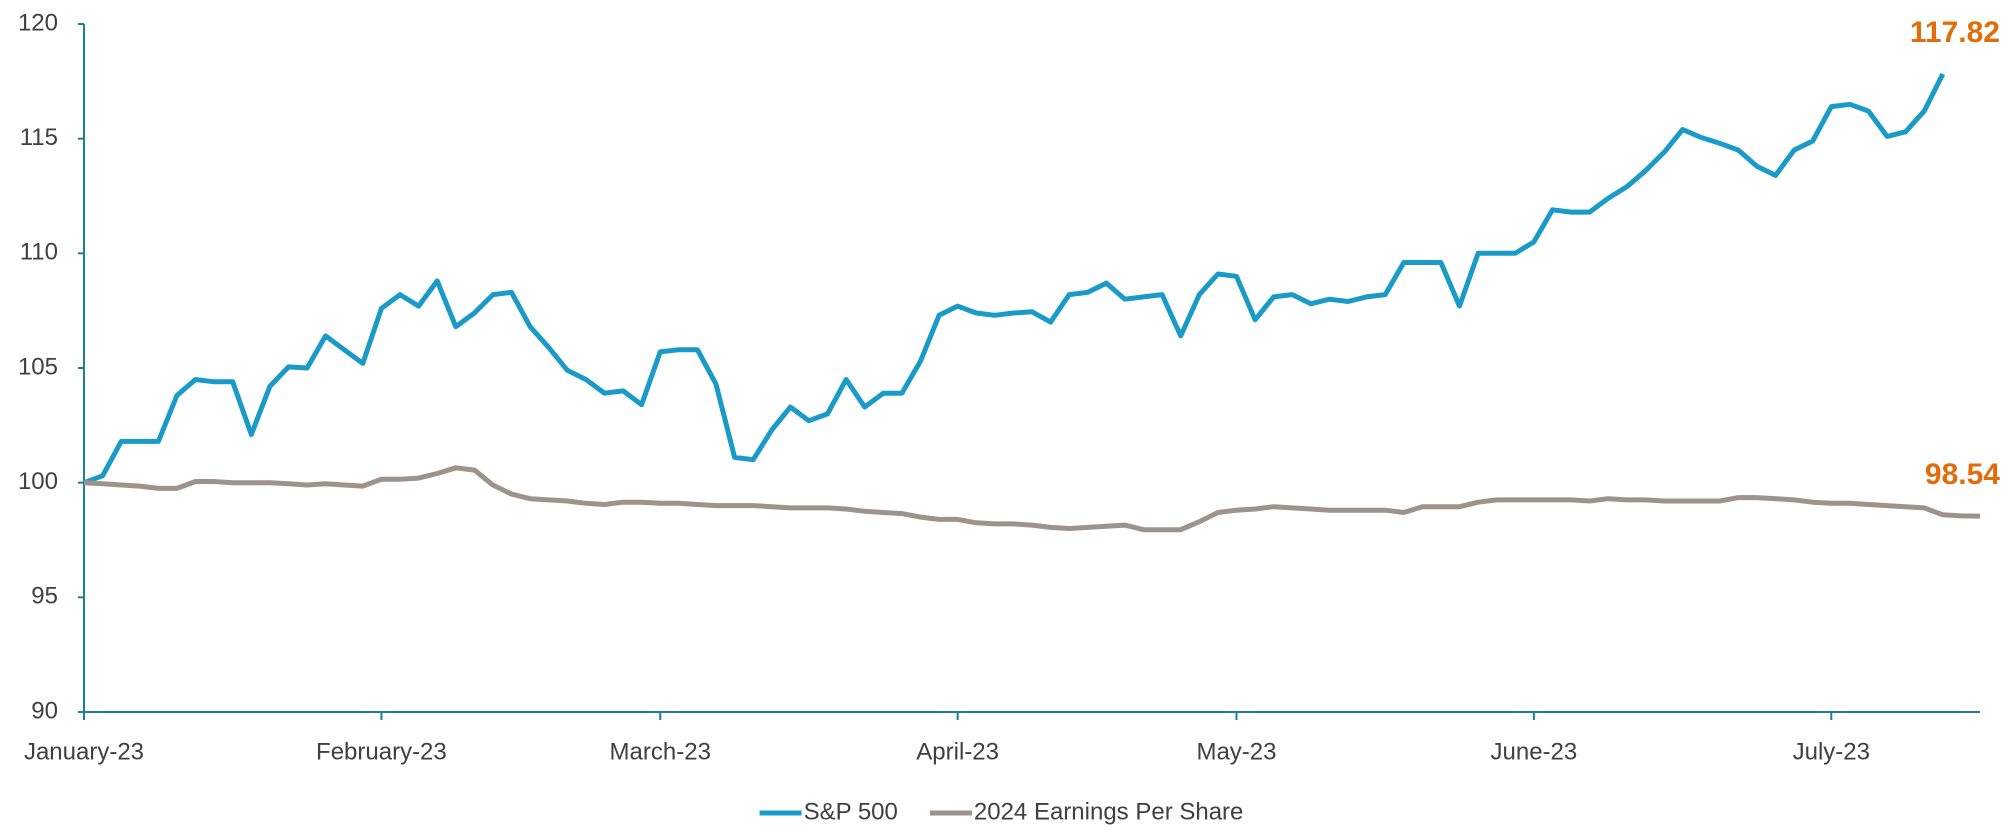 The height and width of the screenshot is (832, 2005). Describe the element at coordinates (1032, 499) in the screenshot. I see `series-line` at that location.